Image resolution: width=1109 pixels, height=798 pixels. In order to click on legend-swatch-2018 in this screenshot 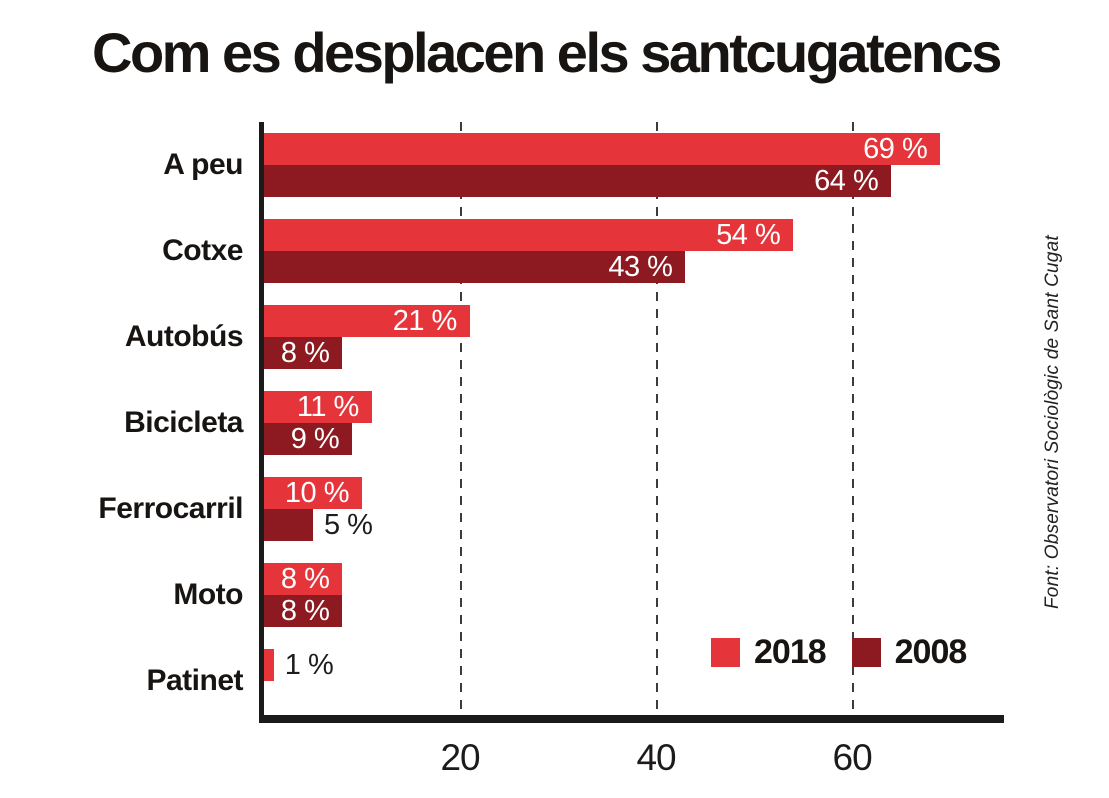, I will do `click(725, 652)`.